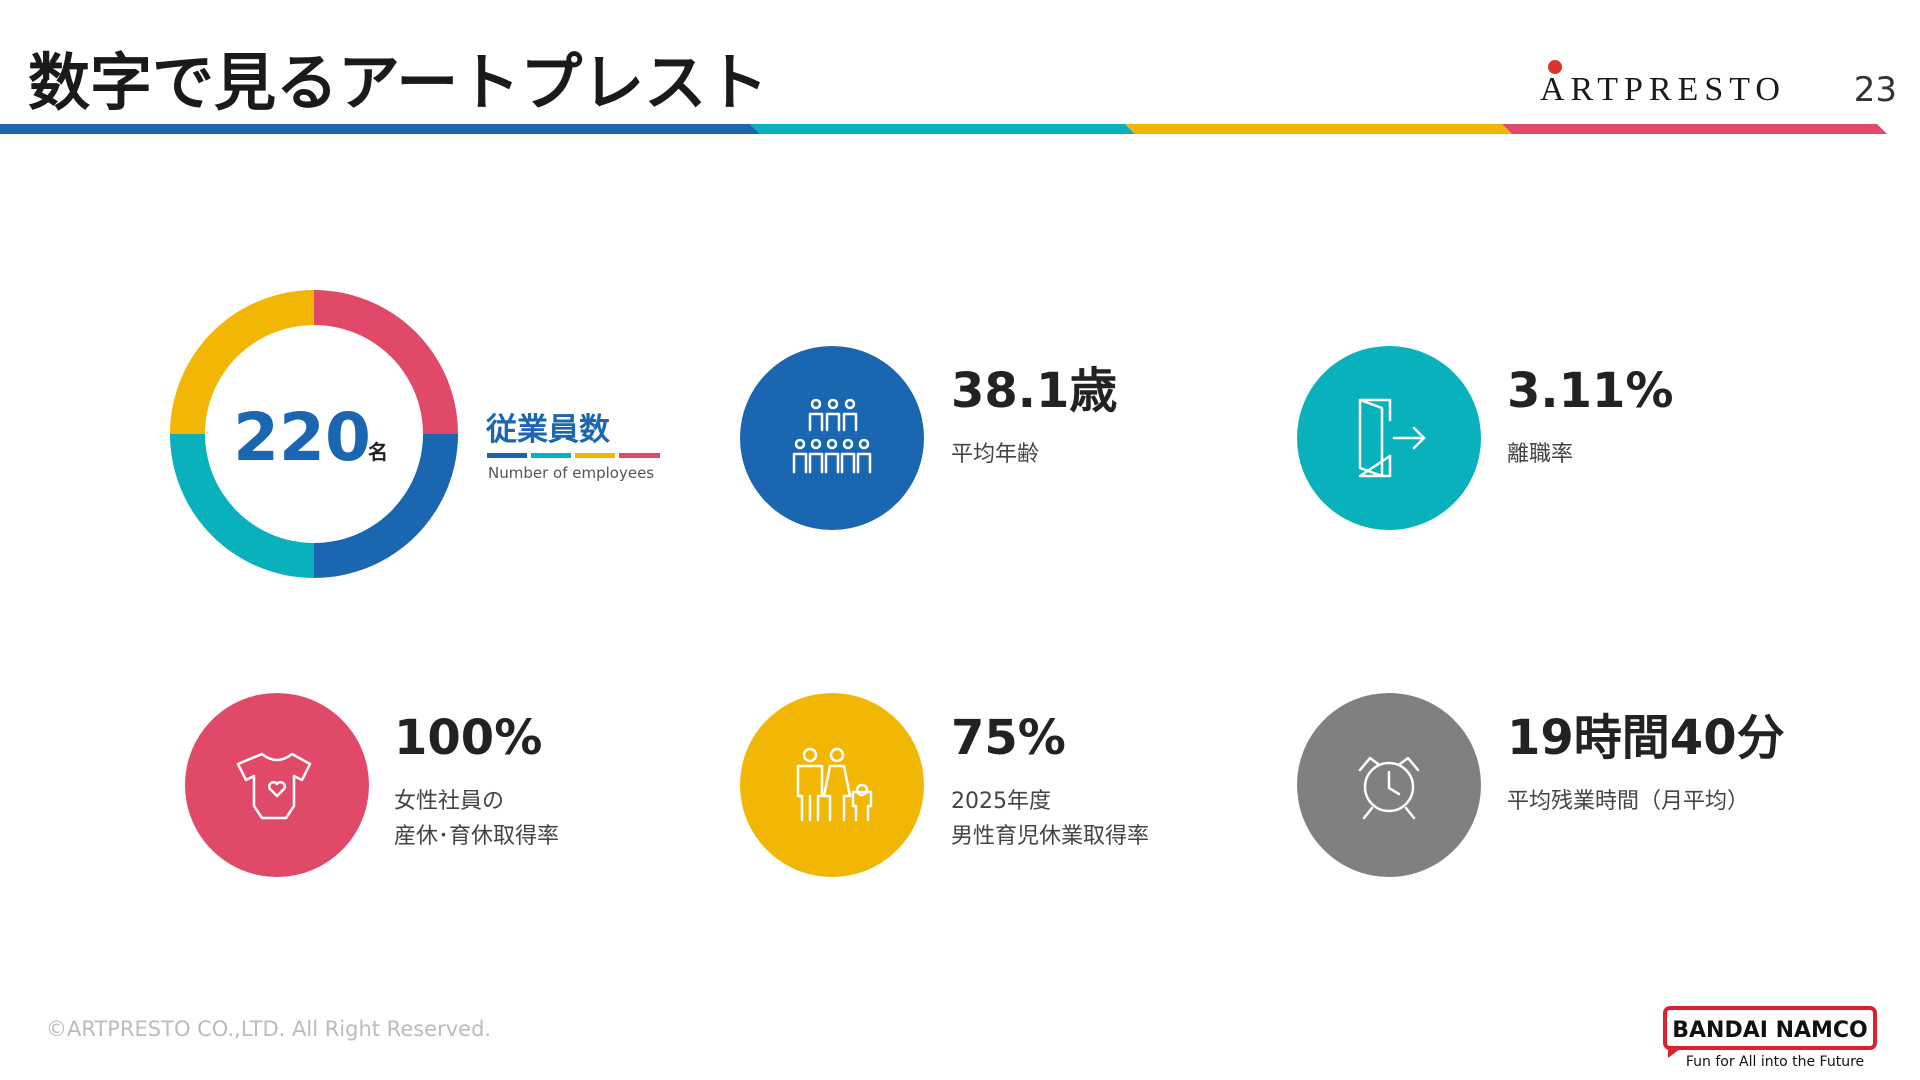 This screenshot has width=1920, height=1080. I want to click on header-bar, so click(943, 129).